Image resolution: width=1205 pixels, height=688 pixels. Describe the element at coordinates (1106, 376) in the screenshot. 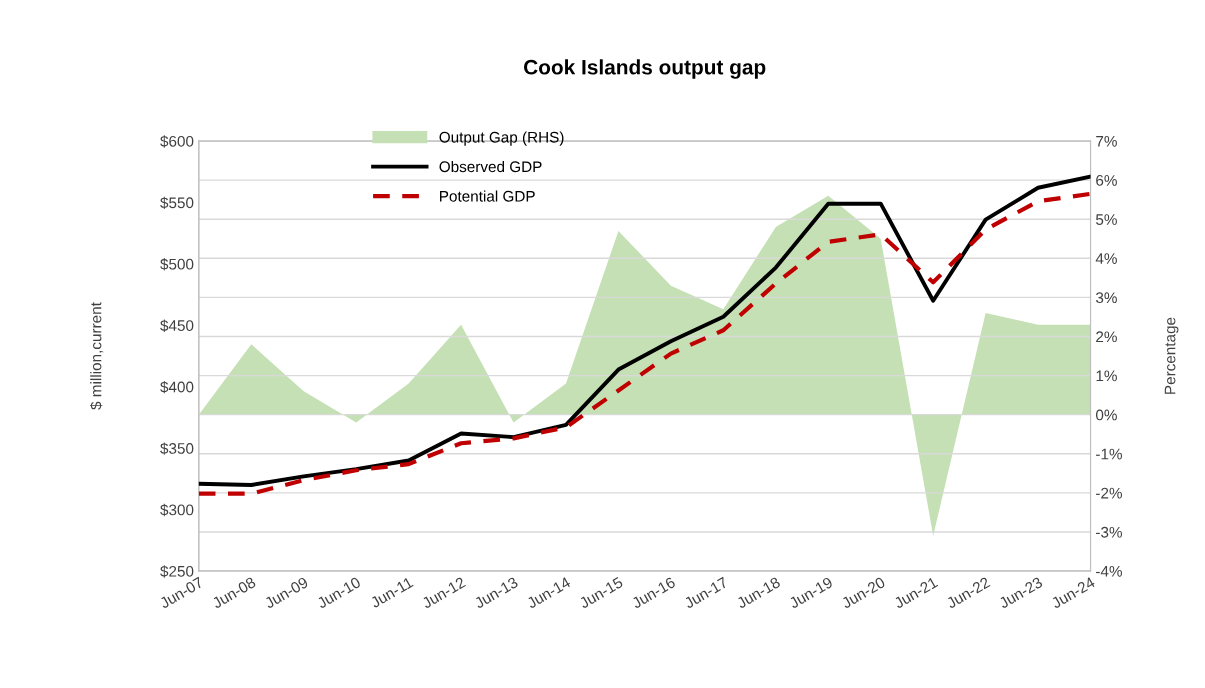

I see `y2-tick-label: 1%` at that location.